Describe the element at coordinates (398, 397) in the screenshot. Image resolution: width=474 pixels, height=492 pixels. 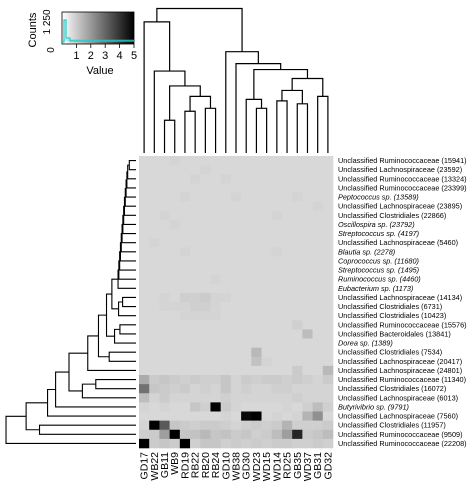
I see `row-label: Unclassified Lachnospiraceae (6013)` at that location.